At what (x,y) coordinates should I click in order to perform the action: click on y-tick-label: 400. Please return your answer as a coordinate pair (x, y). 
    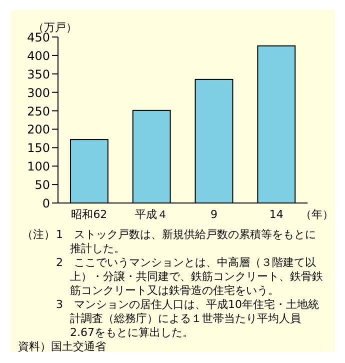
    Looking at the image, I should click on (38, 55).